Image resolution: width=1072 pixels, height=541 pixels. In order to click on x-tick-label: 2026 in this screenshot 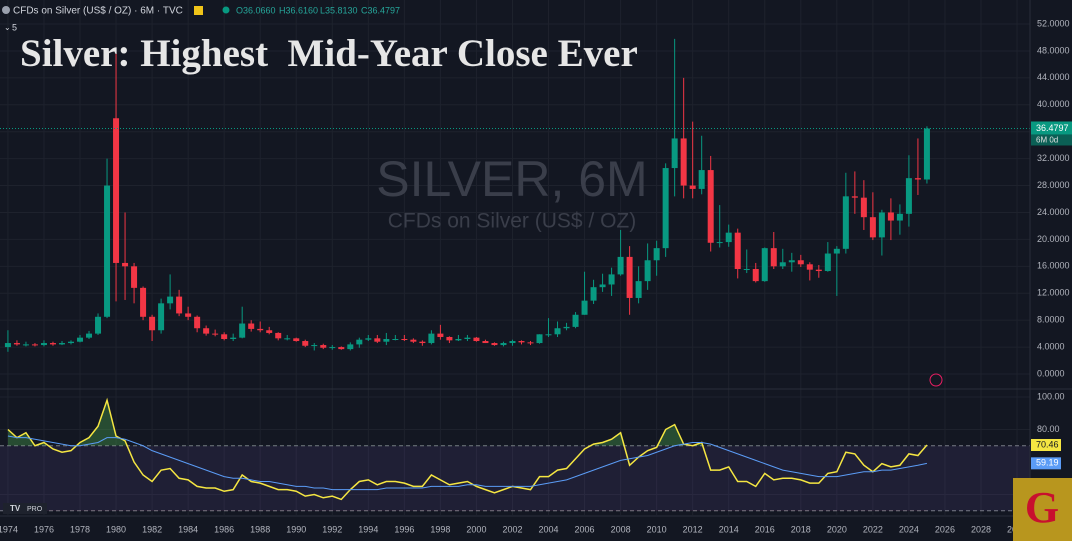, I will do `click(945, 529)`.